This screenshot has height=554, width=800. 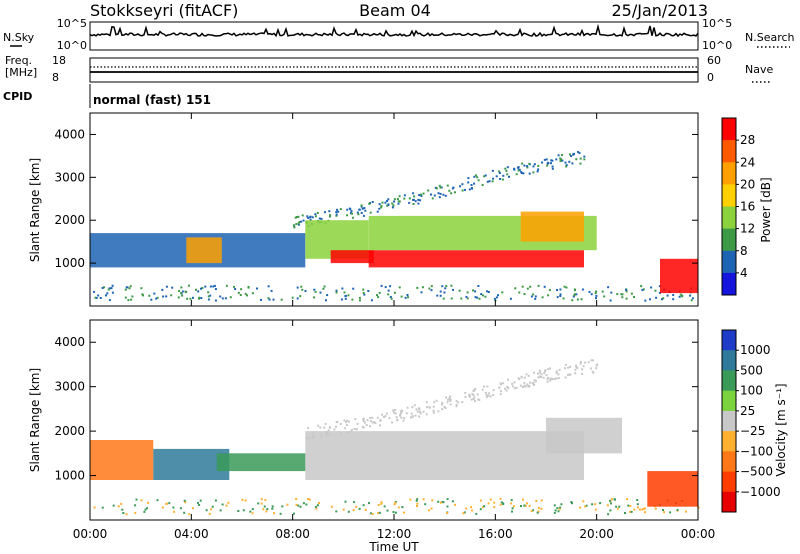 What do you see at coordinates (394, 36) in the screenshot?
I see `noise-panel-frame` at bounding box center [394, 36].